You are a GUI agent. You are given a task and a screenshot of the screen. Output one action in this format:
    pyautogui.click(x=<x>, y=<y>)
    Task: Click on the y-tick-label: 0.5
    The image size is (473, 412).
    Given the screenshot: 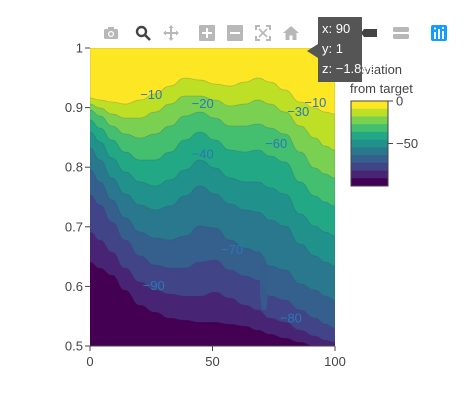 What is the action you would take?
    pyautogui.click(x=74, y=346)
    